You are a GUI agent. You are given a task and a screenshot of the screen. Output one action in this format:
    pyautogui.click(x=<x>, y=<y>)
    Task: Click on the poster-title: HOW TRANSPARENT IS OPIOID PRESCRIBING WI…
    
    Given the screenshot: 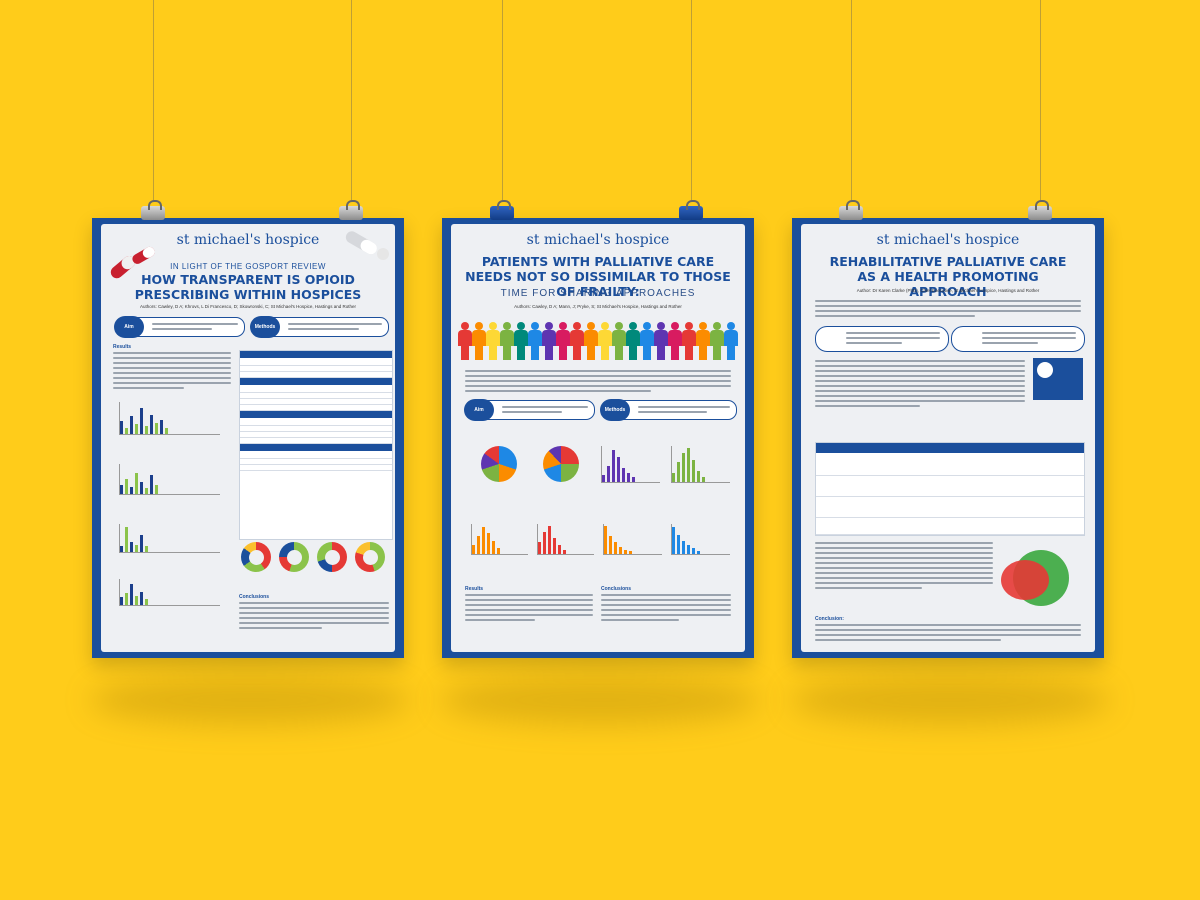 What is the action you would take?
    pyautogui.click(x=248, y=287)
    